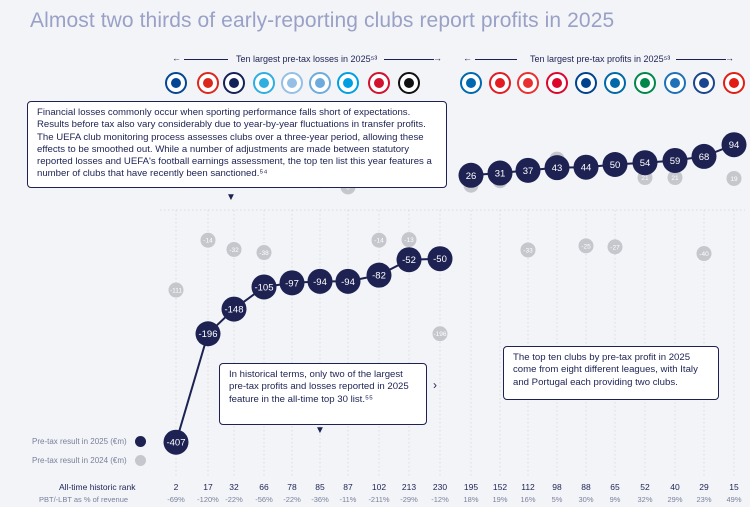 This screenshot has height=507, width=750. I want to click on losses-line, so click(308, 350).